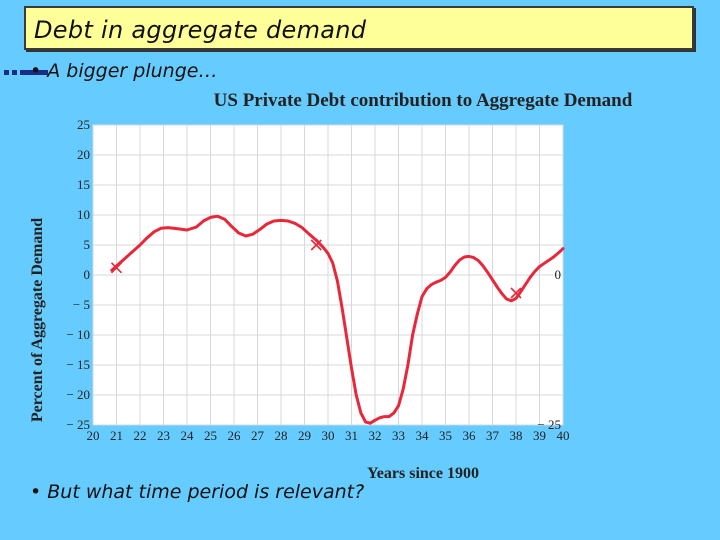  I want to click on x-tick-label: 23, so click(163, 435).